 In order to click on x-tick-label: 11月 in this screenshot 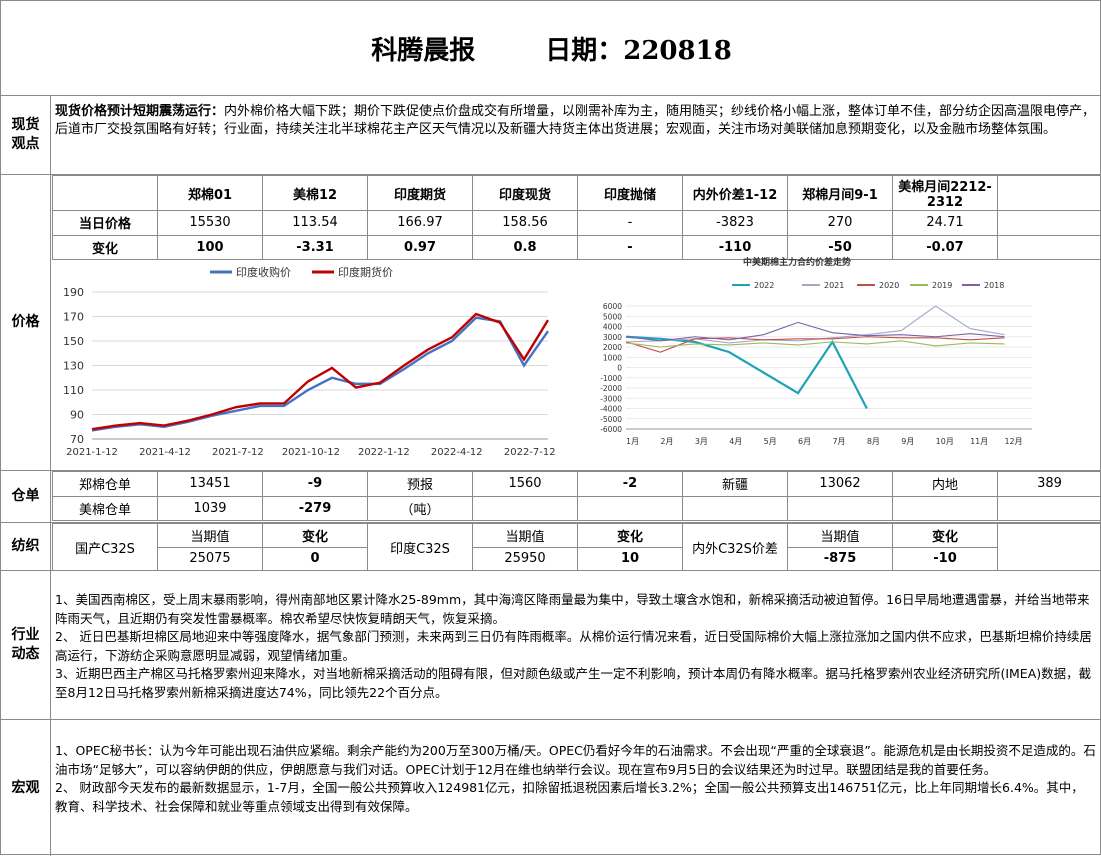, I will do `click(979, 441)`.